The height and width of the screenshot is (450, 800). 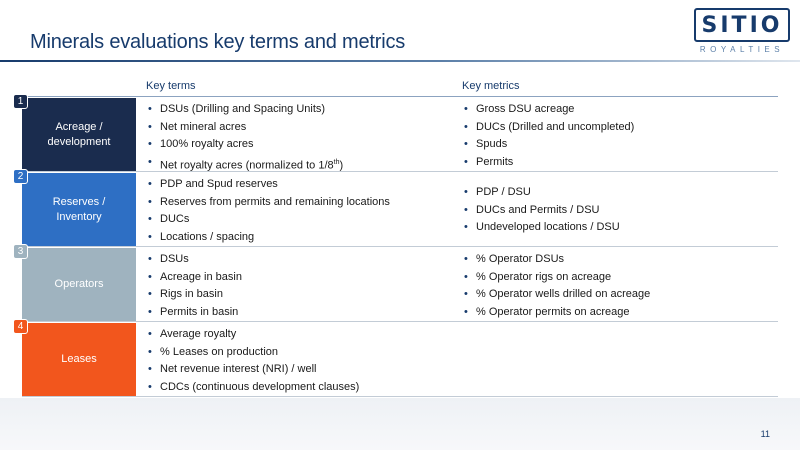 I want to click on key-term-item: DUCs, so click(x=269, y=220).